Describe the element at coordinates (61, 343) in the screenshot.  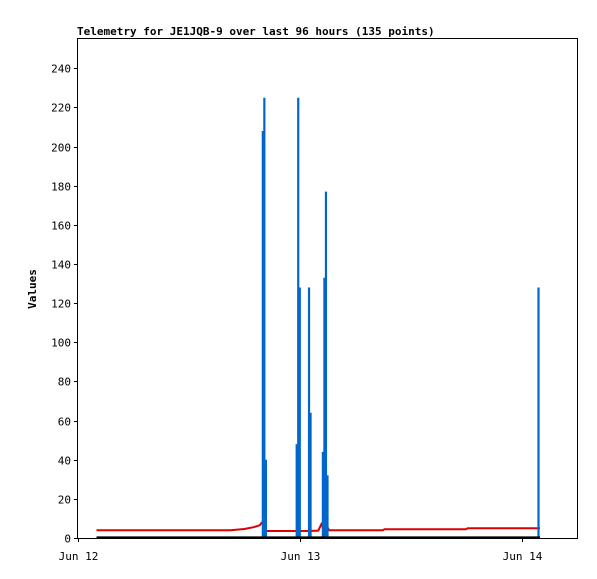
I see `y-tick-label: 100` at that location.